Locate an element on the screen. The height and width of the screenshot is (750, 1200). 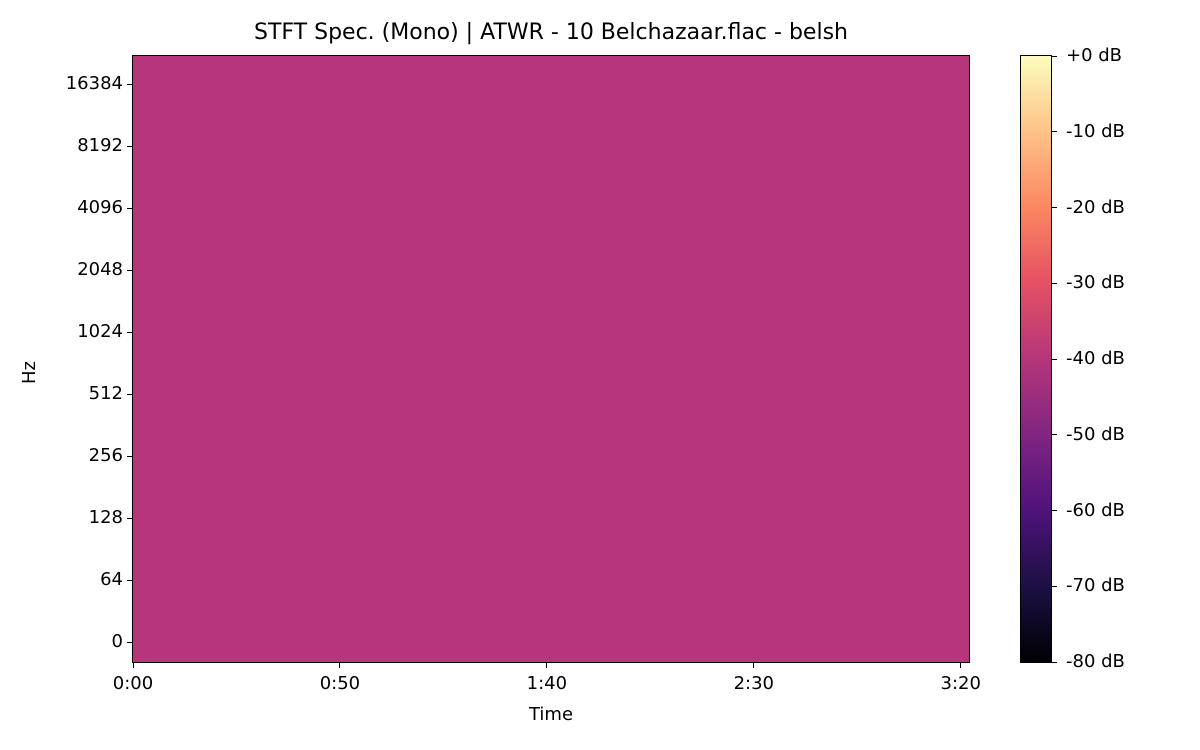
y-tick-label: 2048 is located at coordinates (100, 269).